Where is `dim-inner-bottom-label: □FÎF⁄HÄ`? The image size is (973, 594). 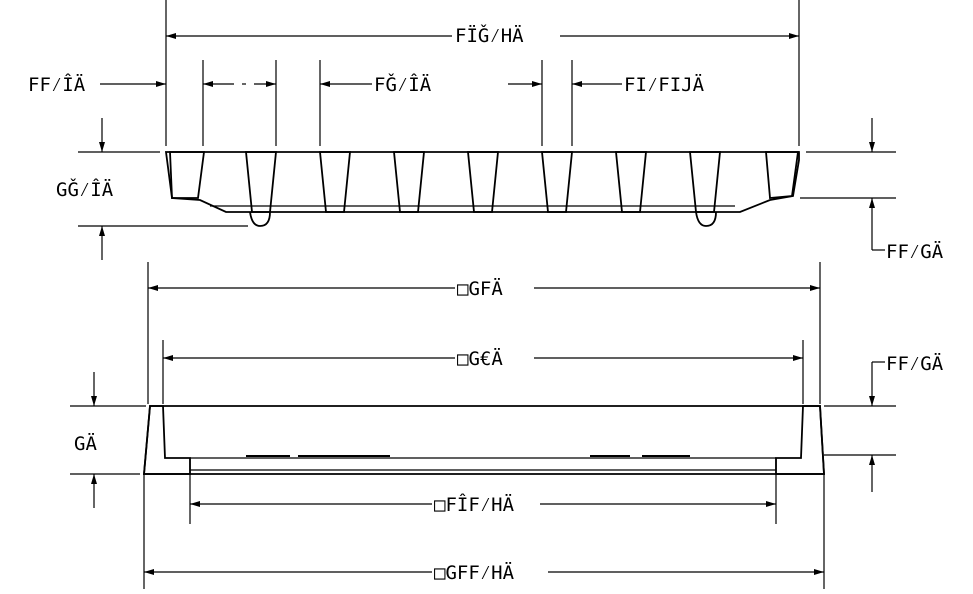 dim-inner-bottom-label: □FÎF⁄HÄ is located at coordinates (474, 504).